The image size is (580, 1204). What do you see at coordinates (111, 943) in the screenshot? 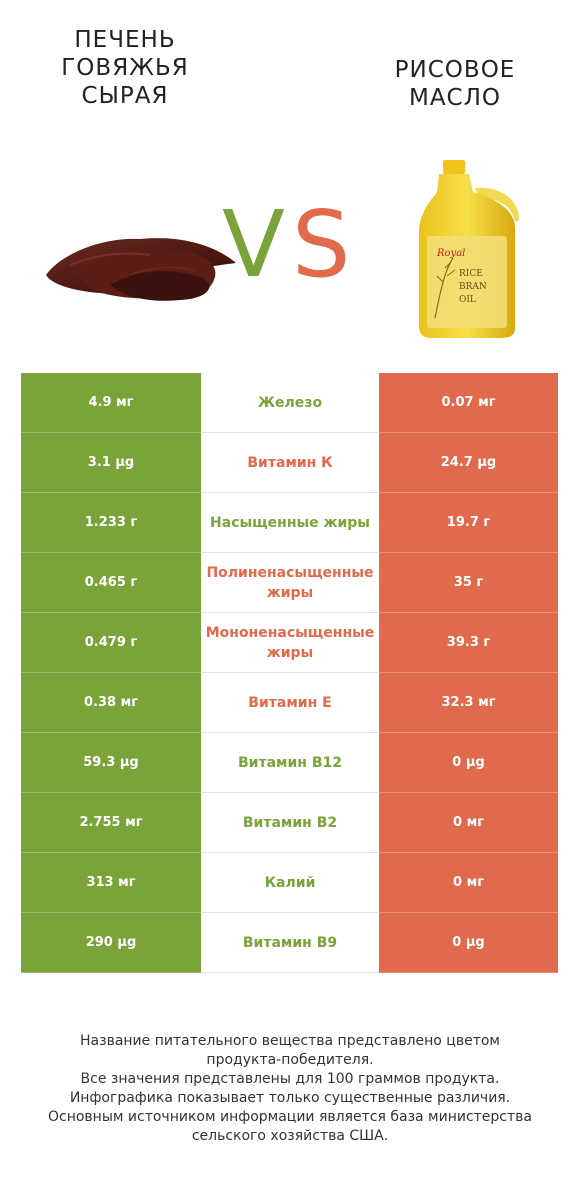
I see `left-value: 290 µg` at bounding box center [111, 943].